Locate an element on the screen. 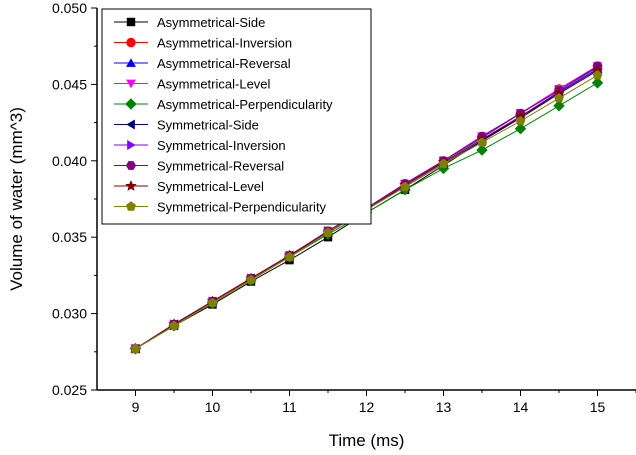  legend-item: Symmetrical-Side is located at coordinates (186, 125).